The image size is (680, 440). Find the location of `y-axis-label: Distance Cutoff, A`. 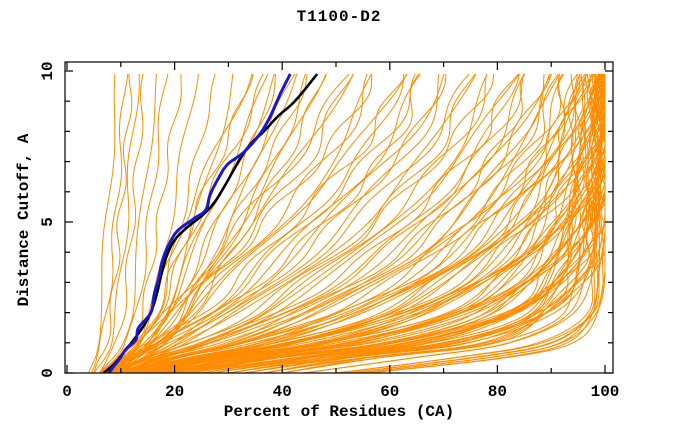

y-axis-label: Distance Cutoff, A is located at coordinates (24, 220).